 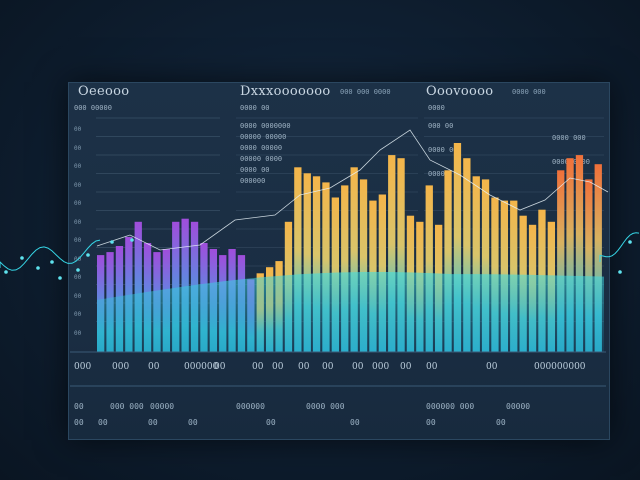 What do you see at coordinates (443, 150) in the screenshot?
I see `right-note: 0000 00` at bounding box center [443, 150].